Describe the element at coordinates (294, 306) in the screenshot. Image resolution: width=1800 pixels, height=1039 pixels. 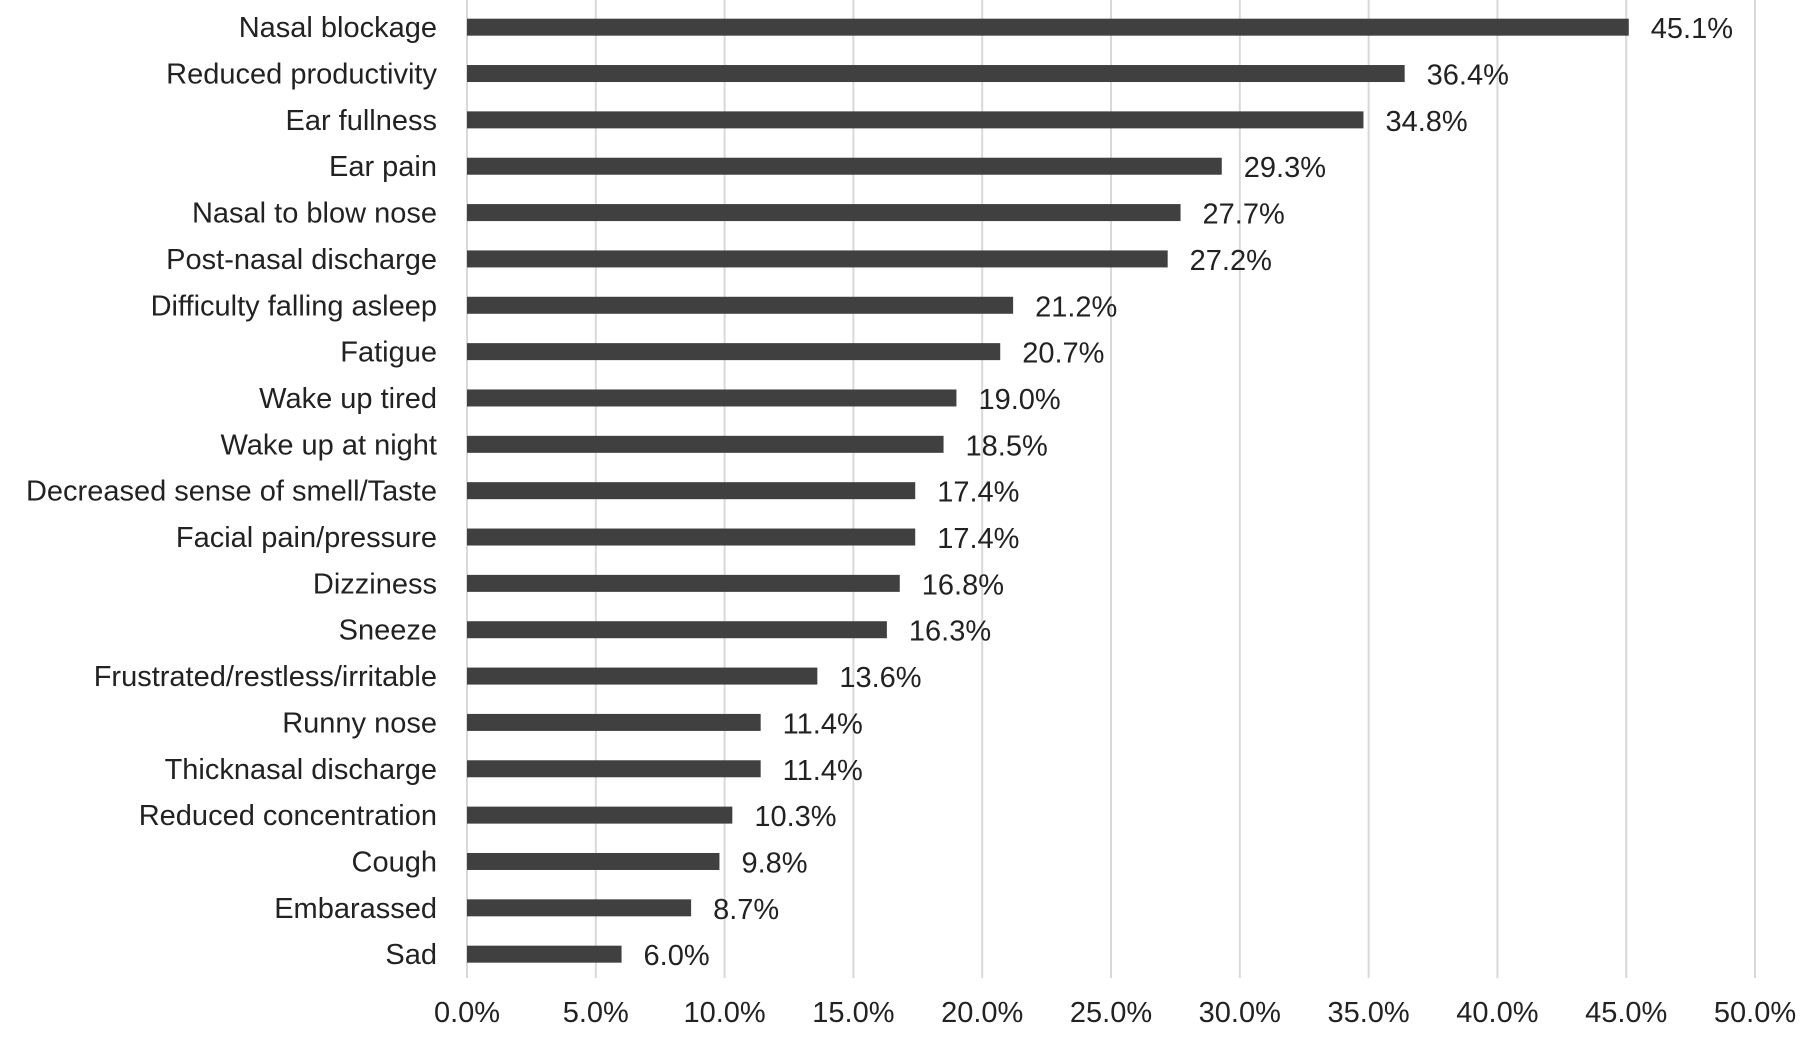
I see `category-label-6: Difficulty falling asleep` at that location.